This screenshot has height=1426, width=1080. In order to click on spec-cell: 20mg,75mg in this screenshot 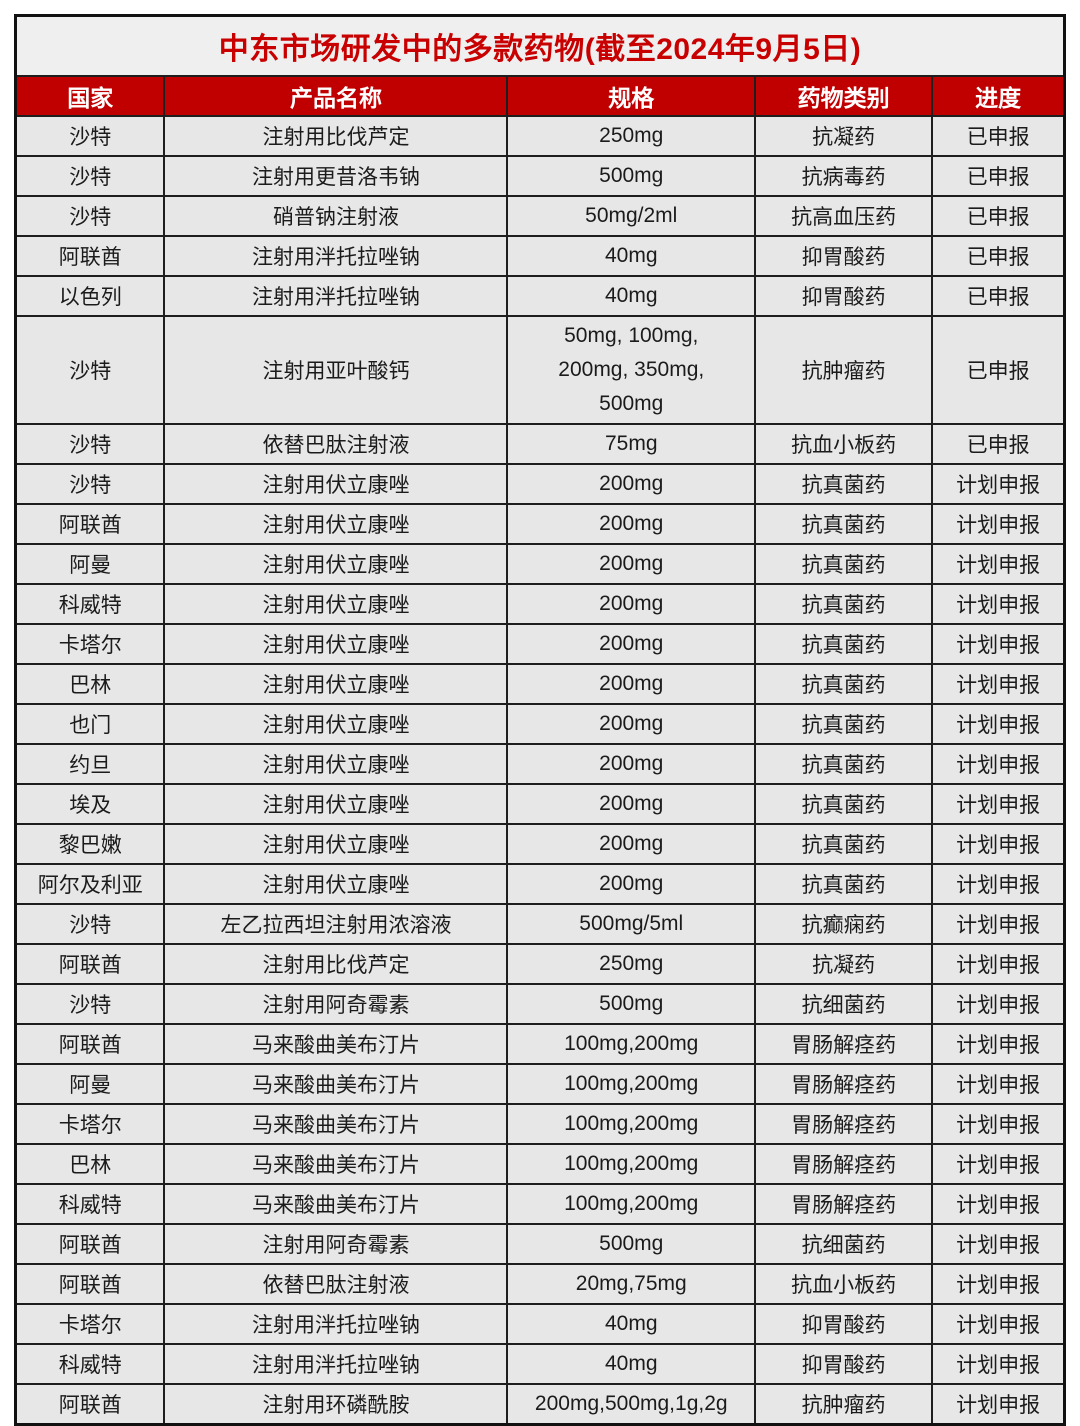, I will do `click(631, 1283)`.